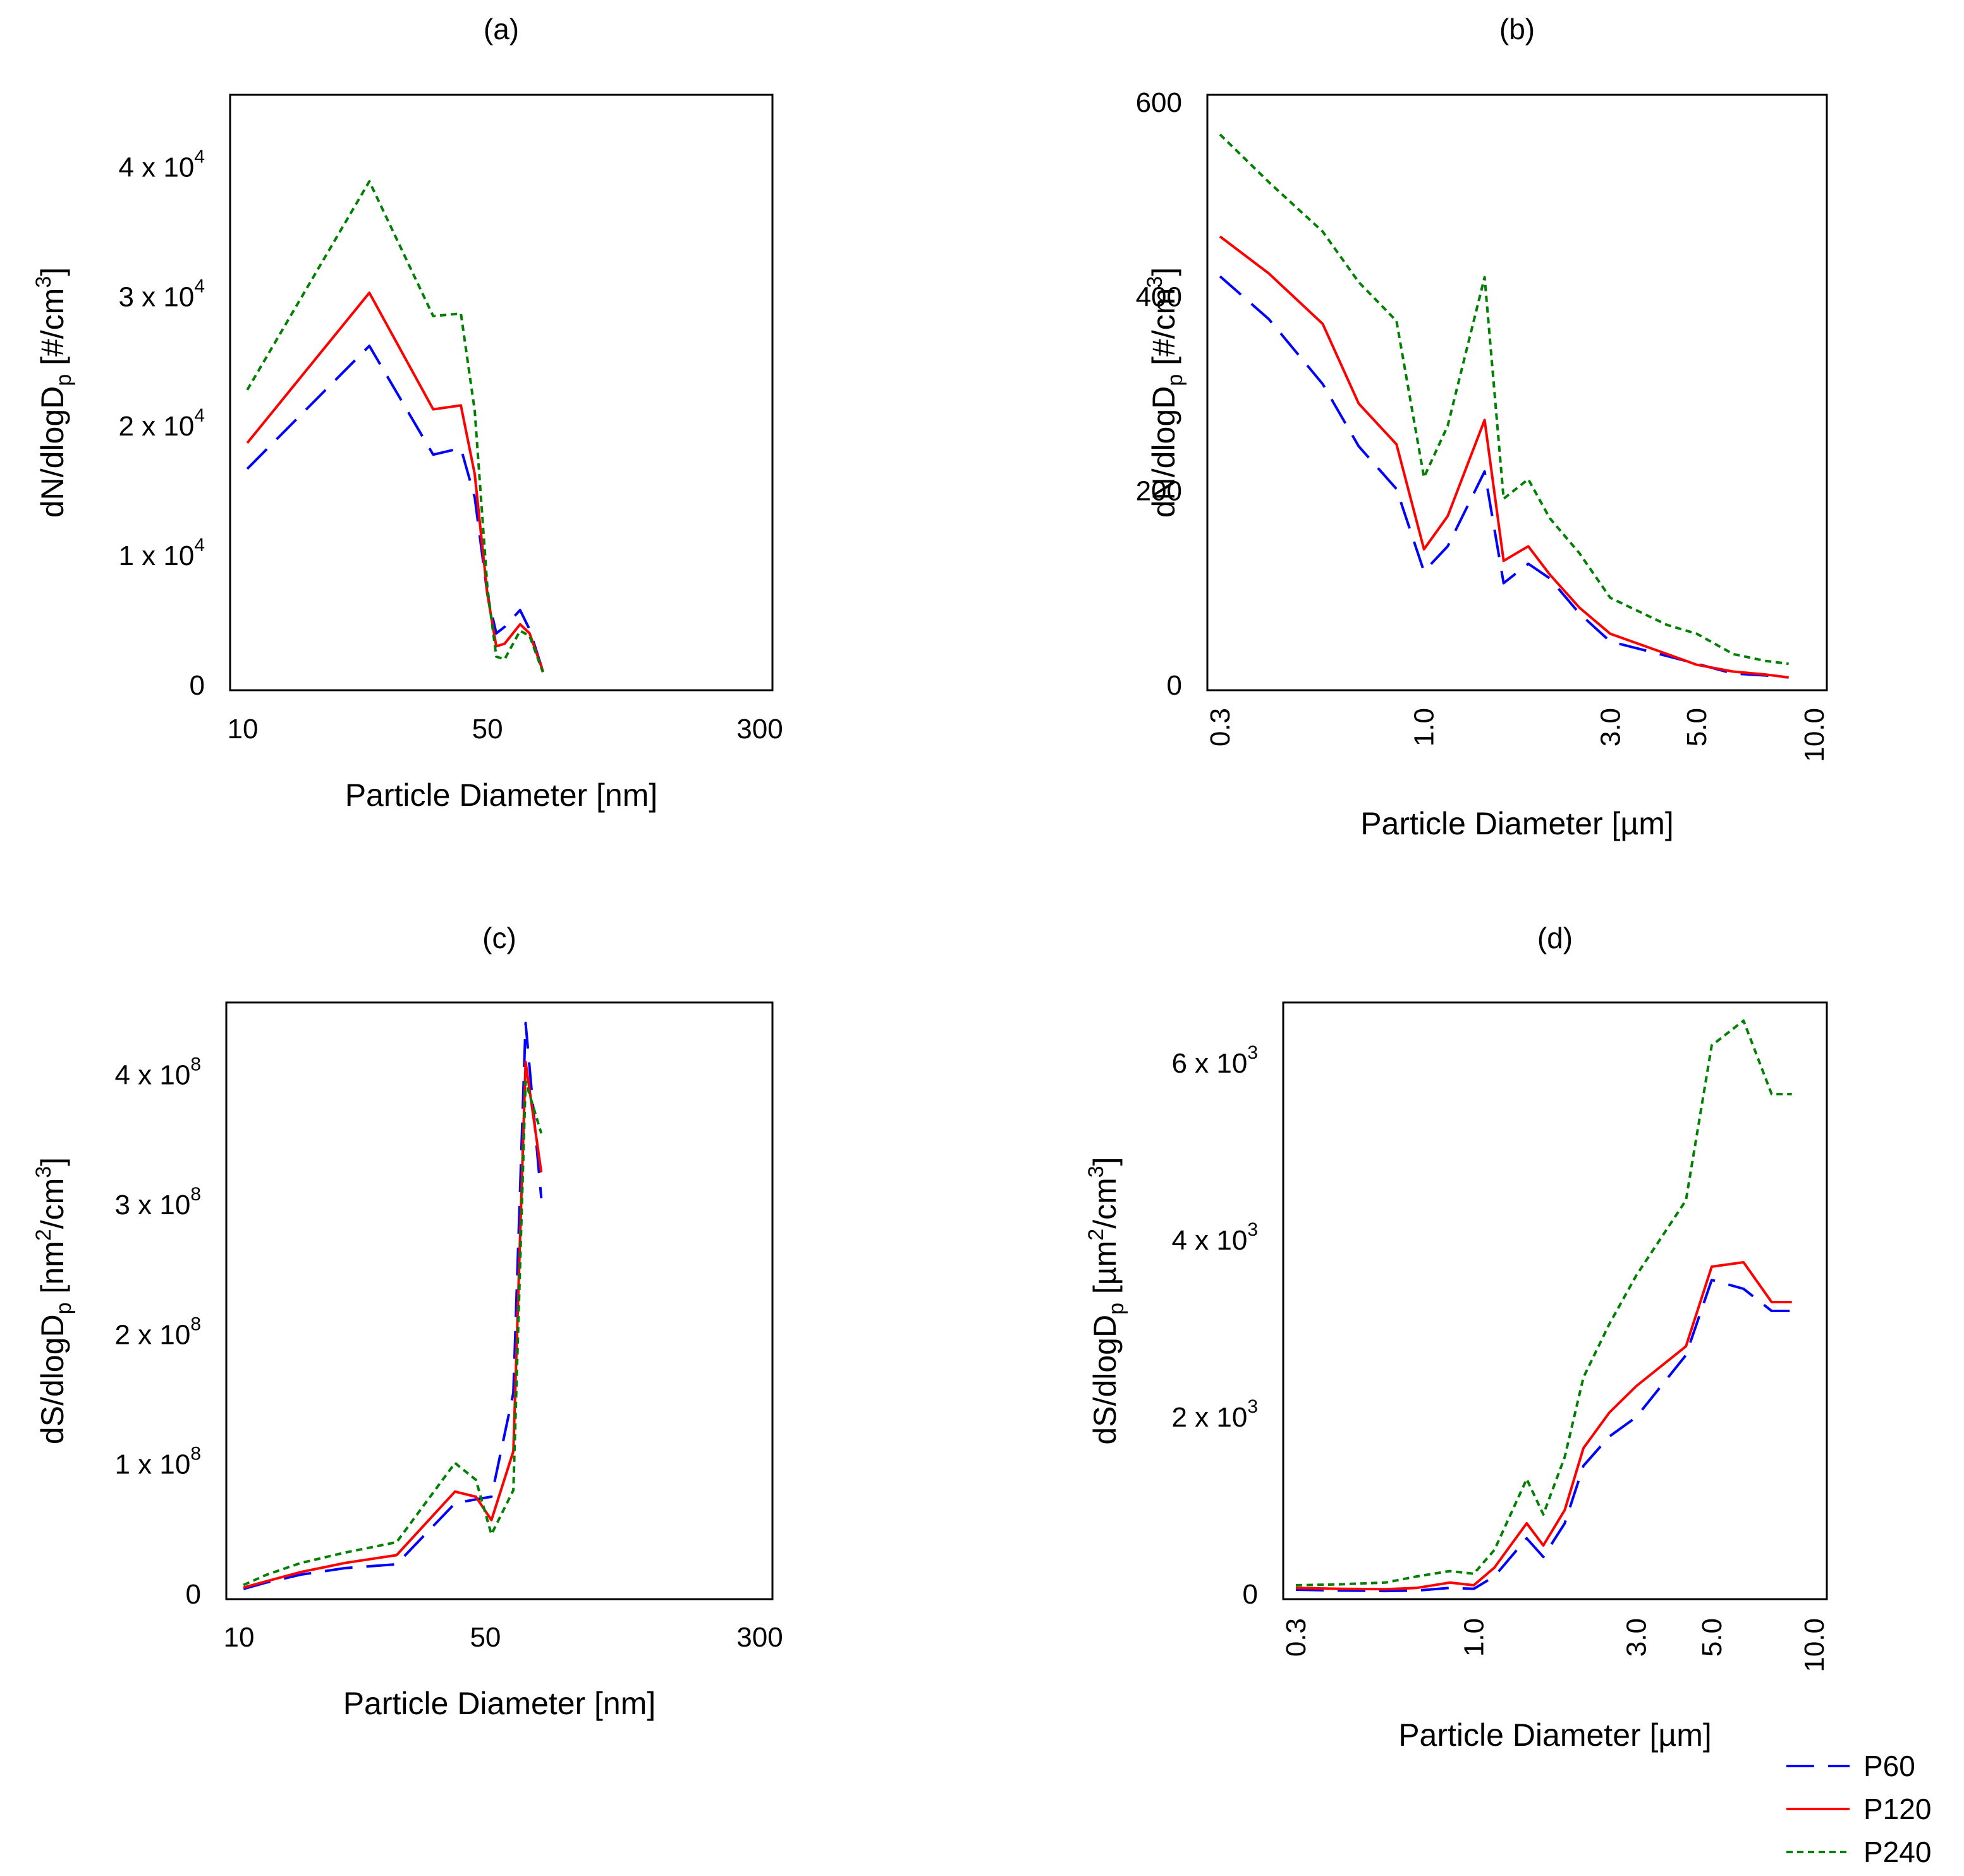  I want to click on y-tick-label: 400, so click(1159, 296).